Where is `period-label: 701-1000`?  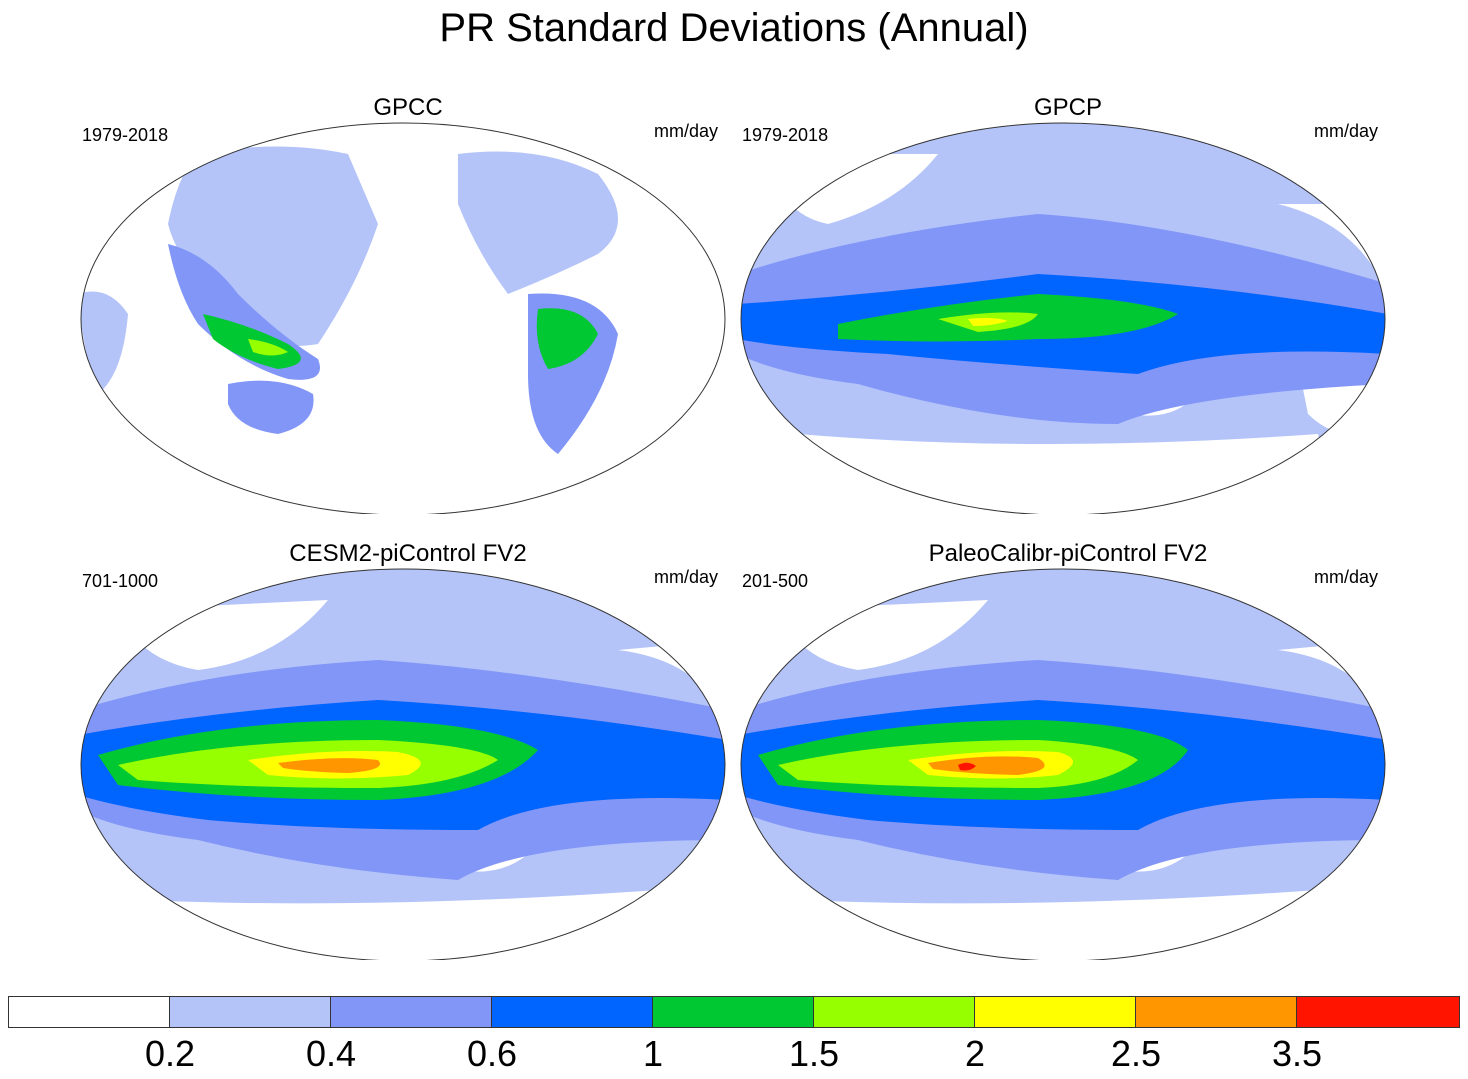 period-label: 701-1000 is located at coordinates (120, 581).